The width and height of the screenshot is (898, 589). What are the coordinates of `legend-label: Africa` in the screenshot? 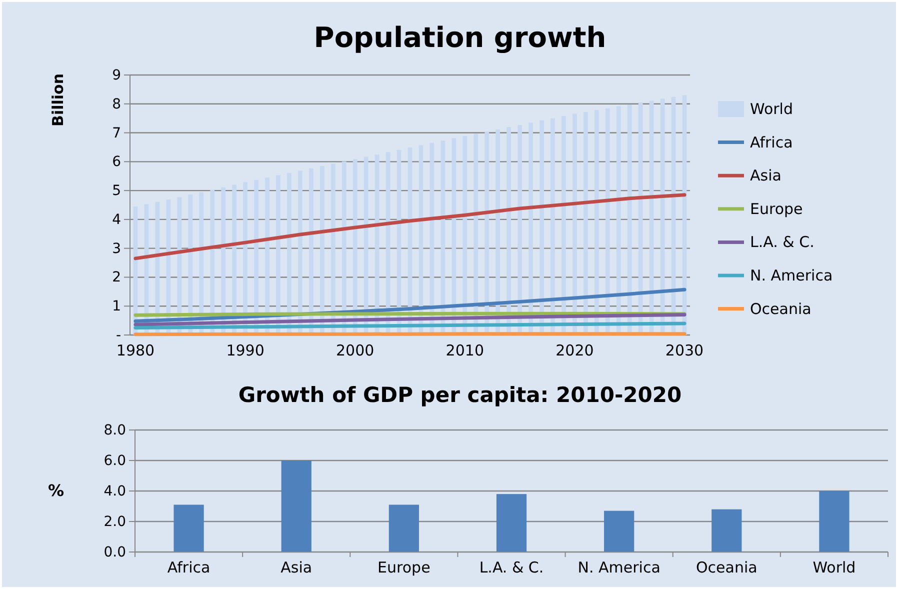 It's located at (771, 142).